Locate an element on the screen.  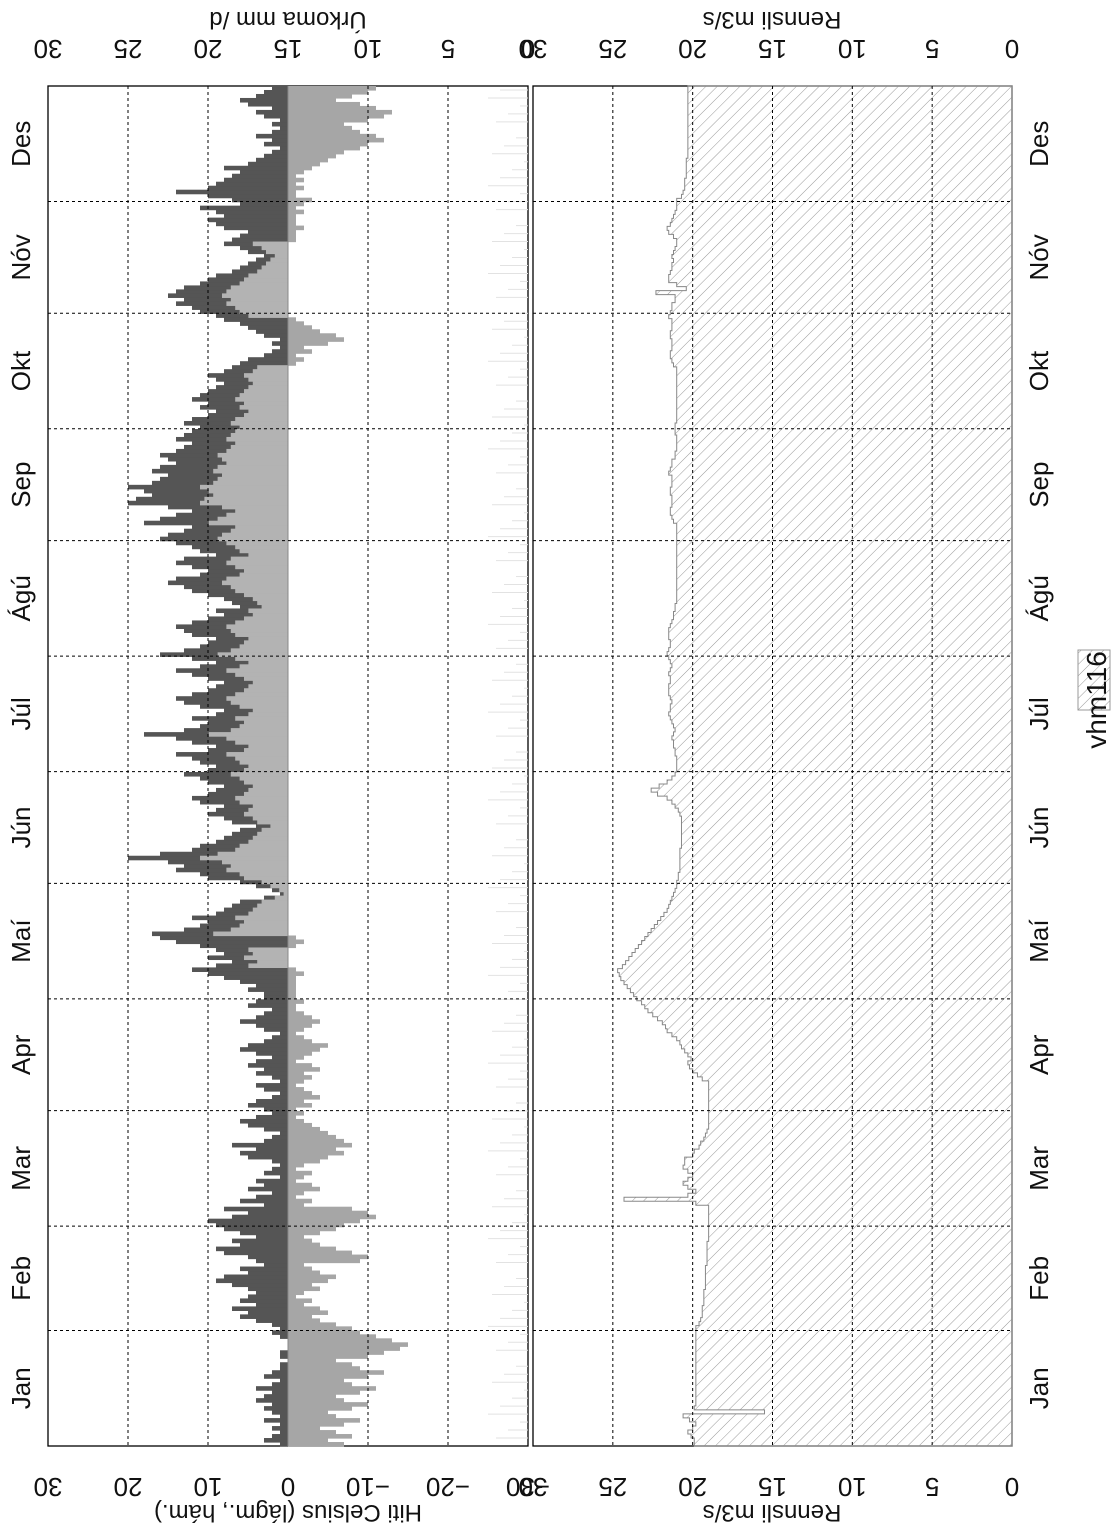
month-label-right: Maí is located at coordinates (1039, 941).